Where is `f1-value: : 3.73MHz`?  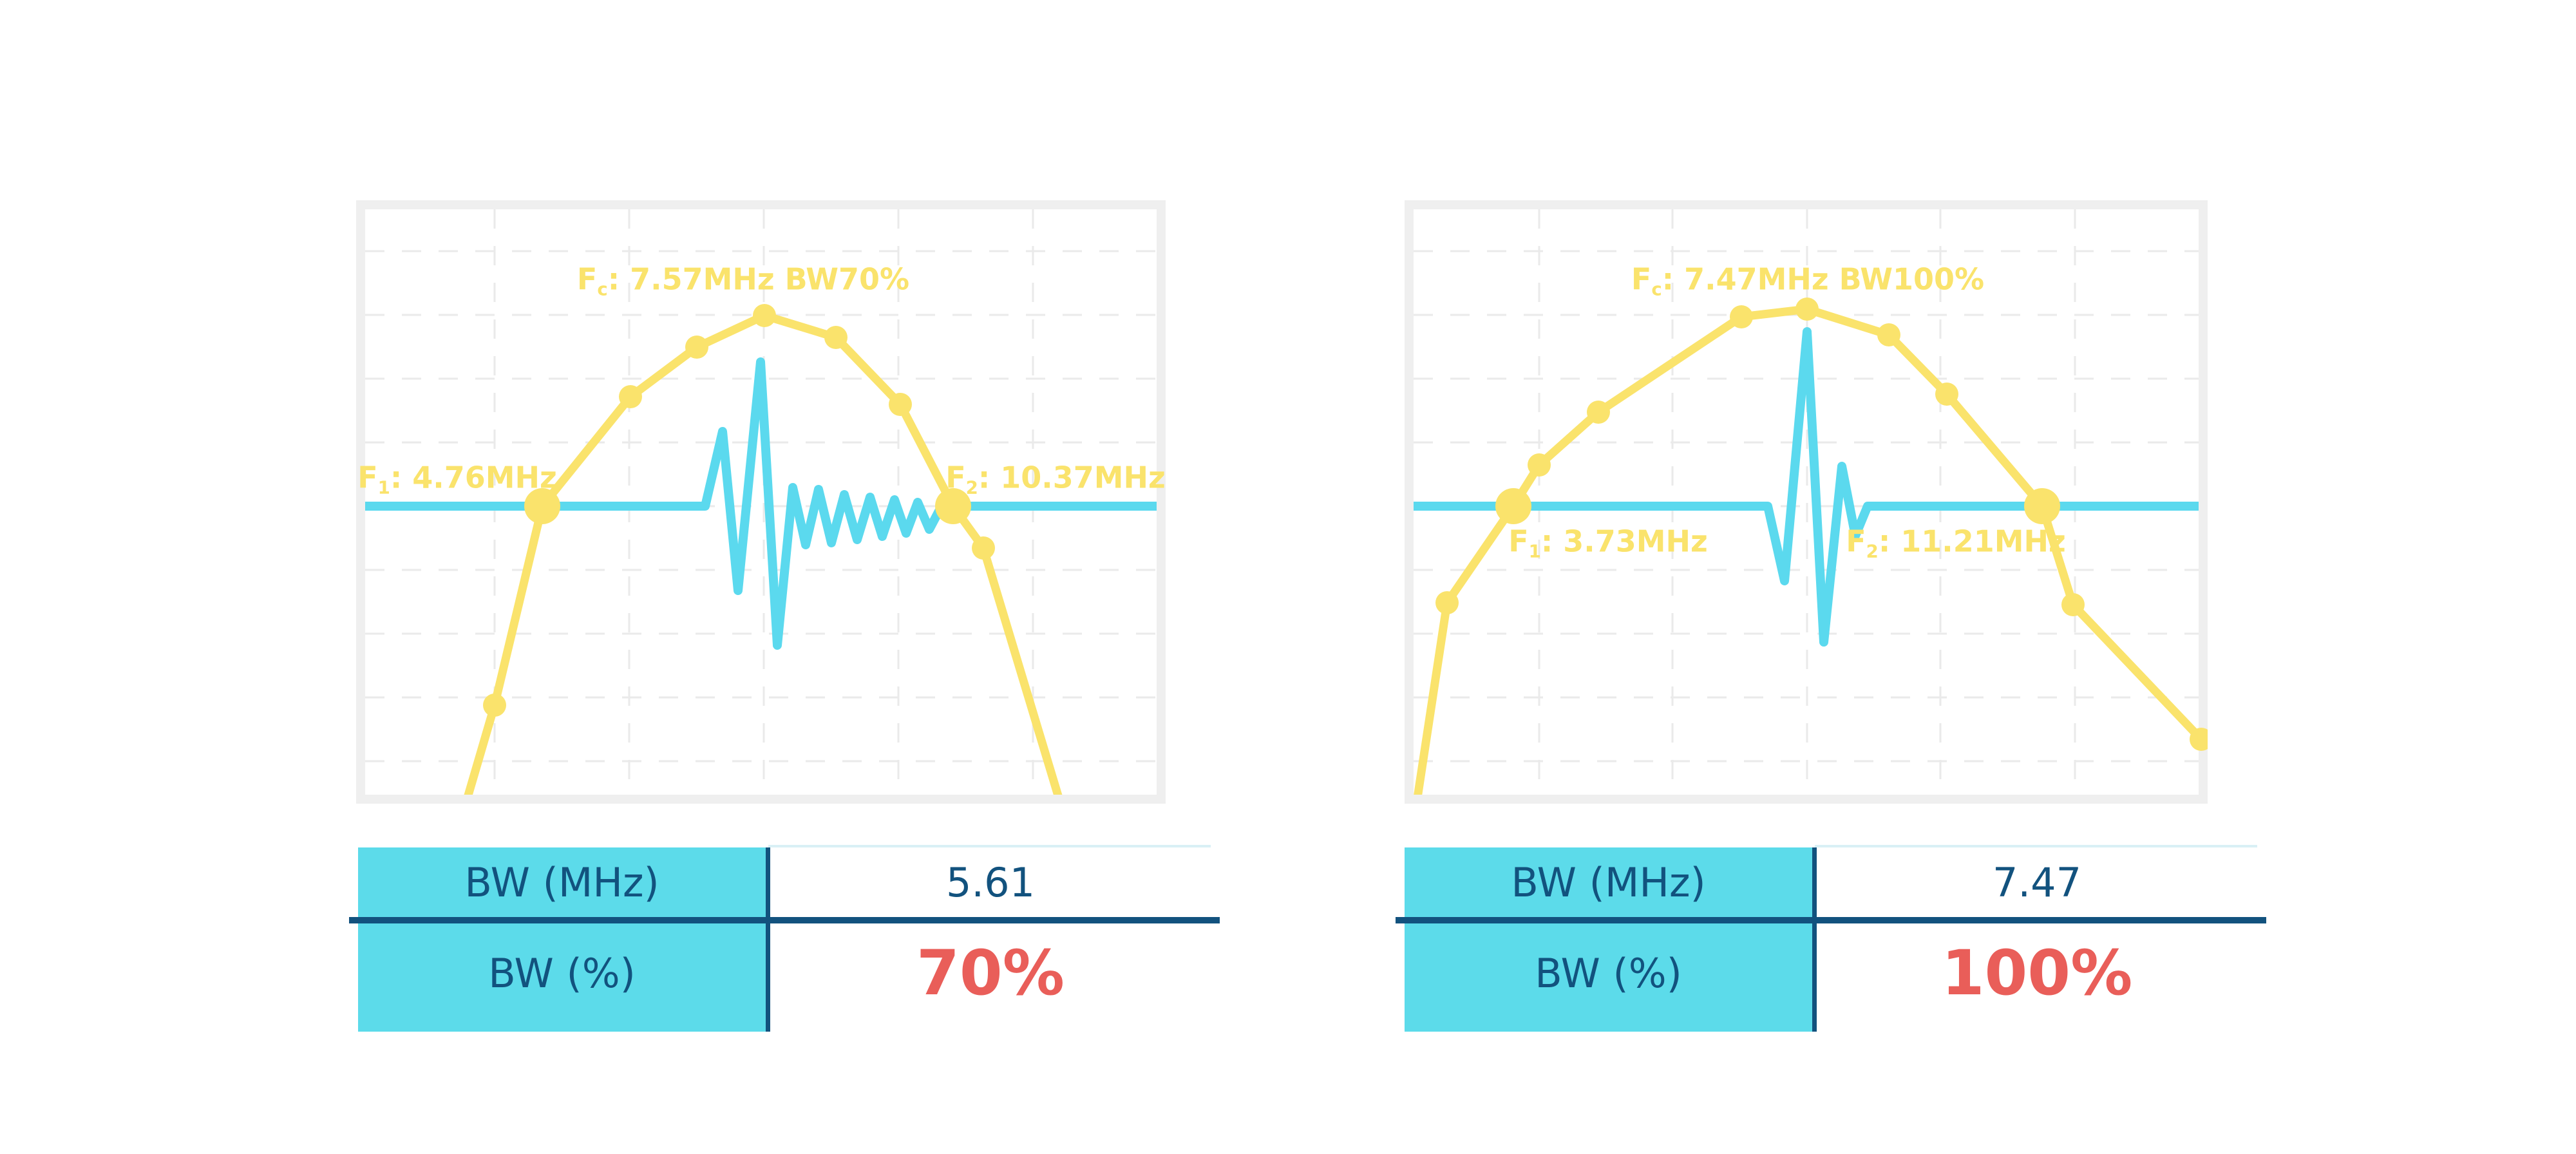 f1-value: : 3.73MHz is located at coordinates (1624, 541).